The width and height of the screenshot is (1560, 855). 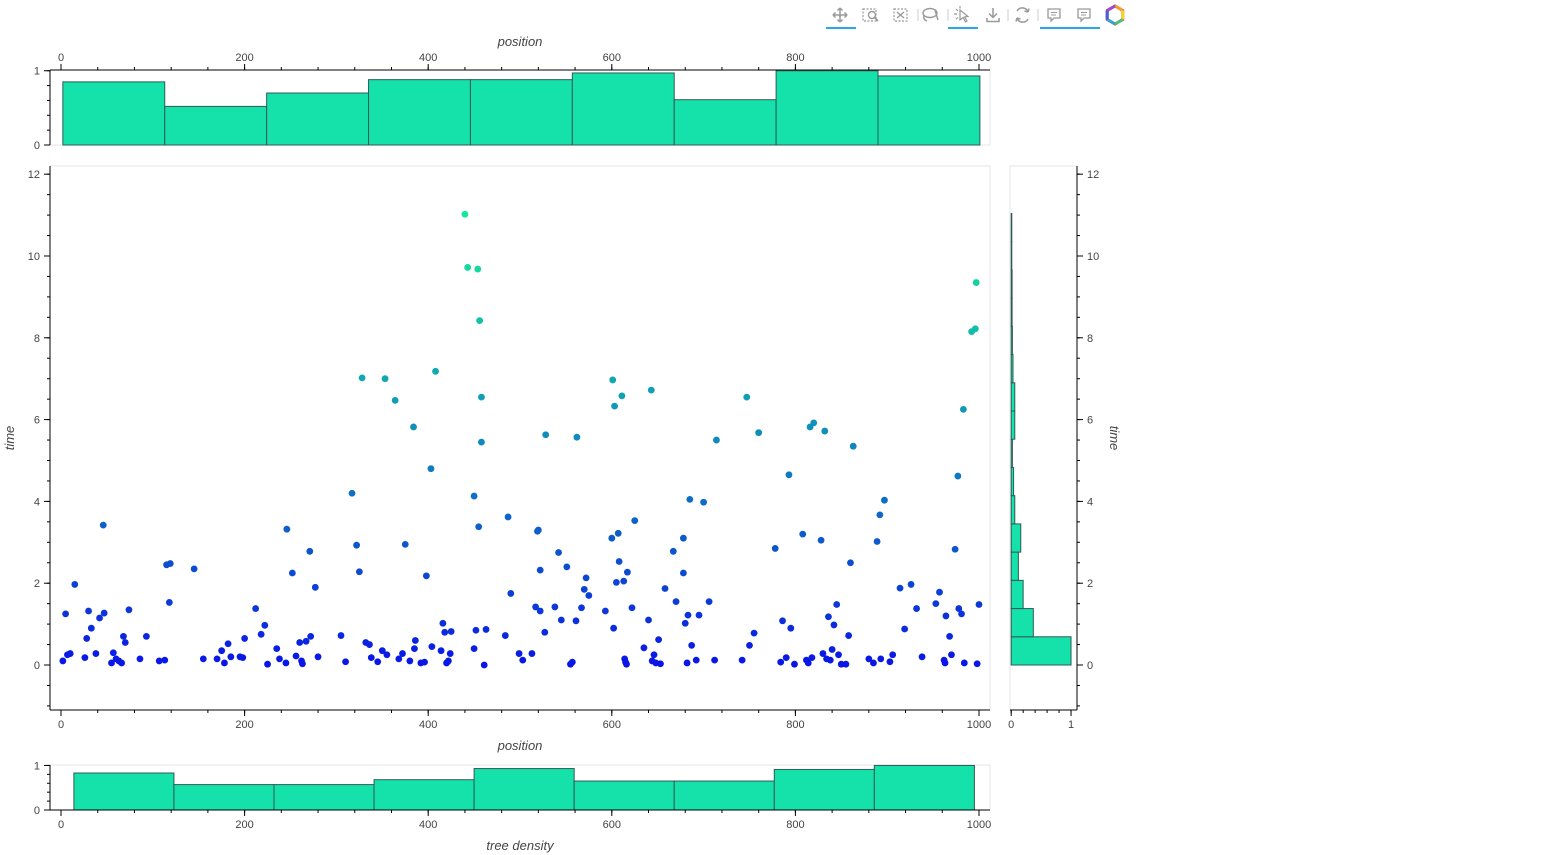 What do you see at coordinates (993, 15) in the screenshot?
I see `save-icon` at bounding box center [993, 15].